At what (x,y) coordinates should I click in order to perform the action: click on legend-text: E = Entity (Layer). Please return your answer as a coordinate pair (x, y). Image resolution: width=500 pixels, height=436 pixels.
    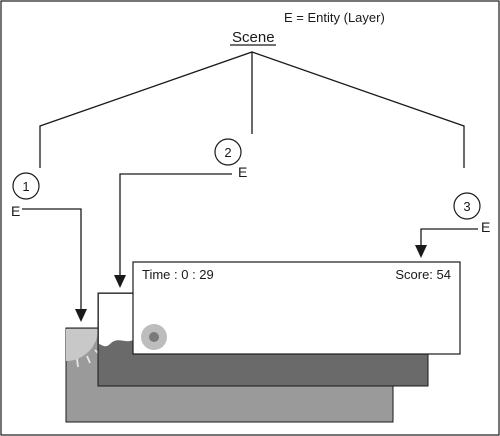
    Looking at the image, I should click on (334, 17).